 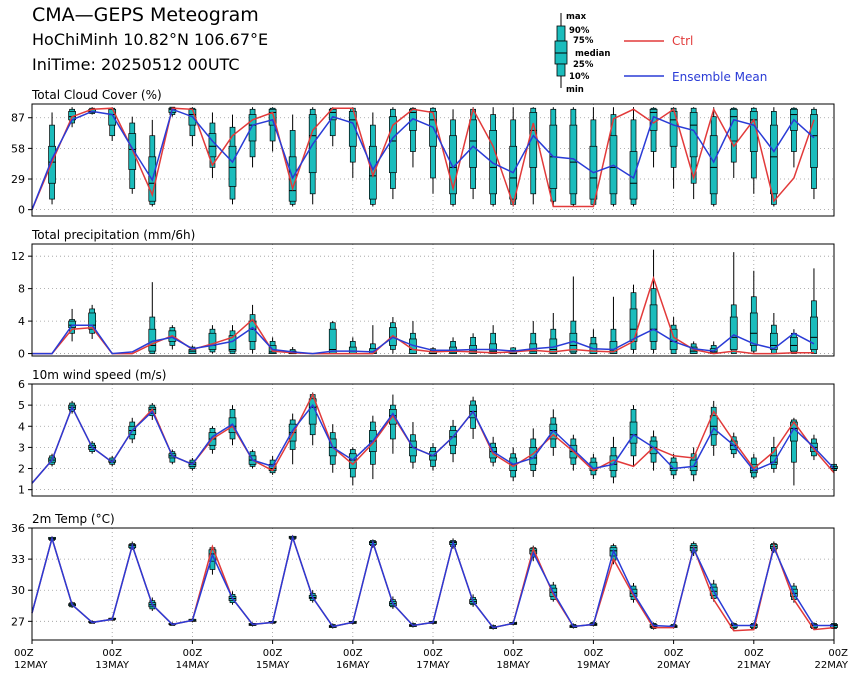 I want to click on y-tick-label: 1, so click(x=21, y=490).